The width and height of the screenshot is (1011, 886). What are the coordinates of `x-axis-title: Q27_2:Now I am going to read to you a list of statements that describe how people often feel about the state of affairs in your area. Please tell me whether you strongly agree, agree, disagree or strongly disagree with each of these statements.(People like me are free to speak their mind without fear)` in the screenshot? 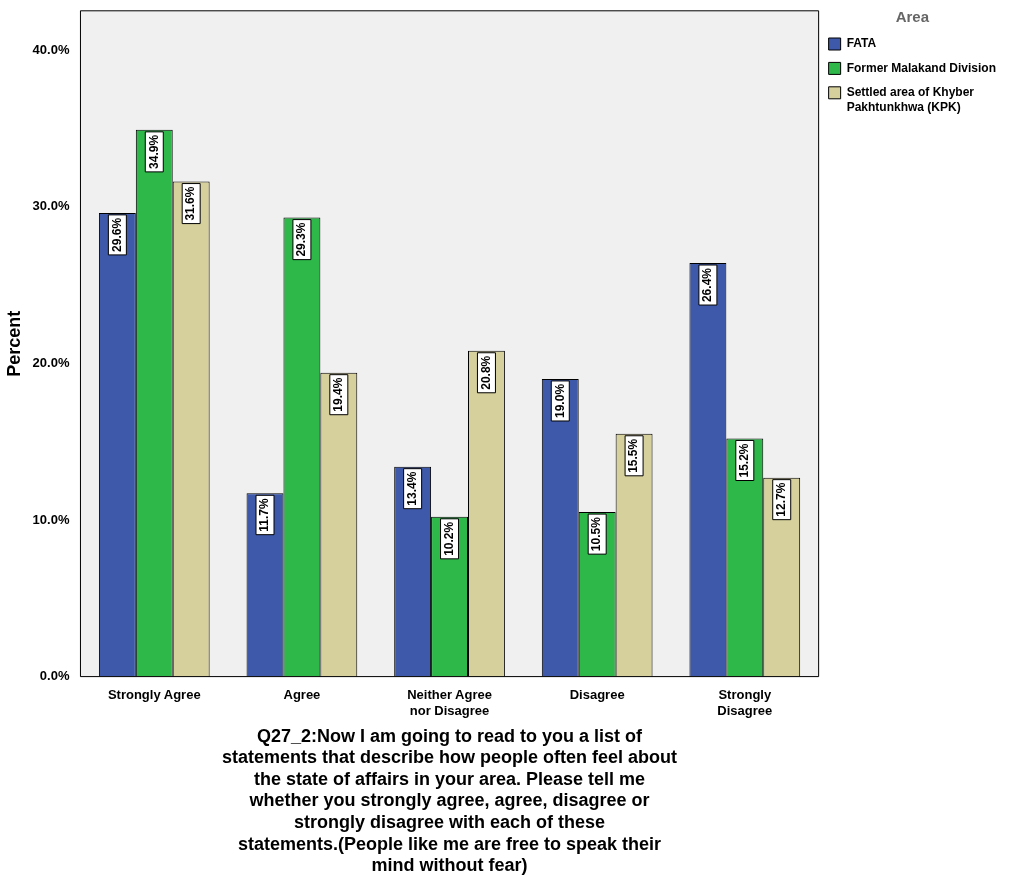 It's located at (450, 800).